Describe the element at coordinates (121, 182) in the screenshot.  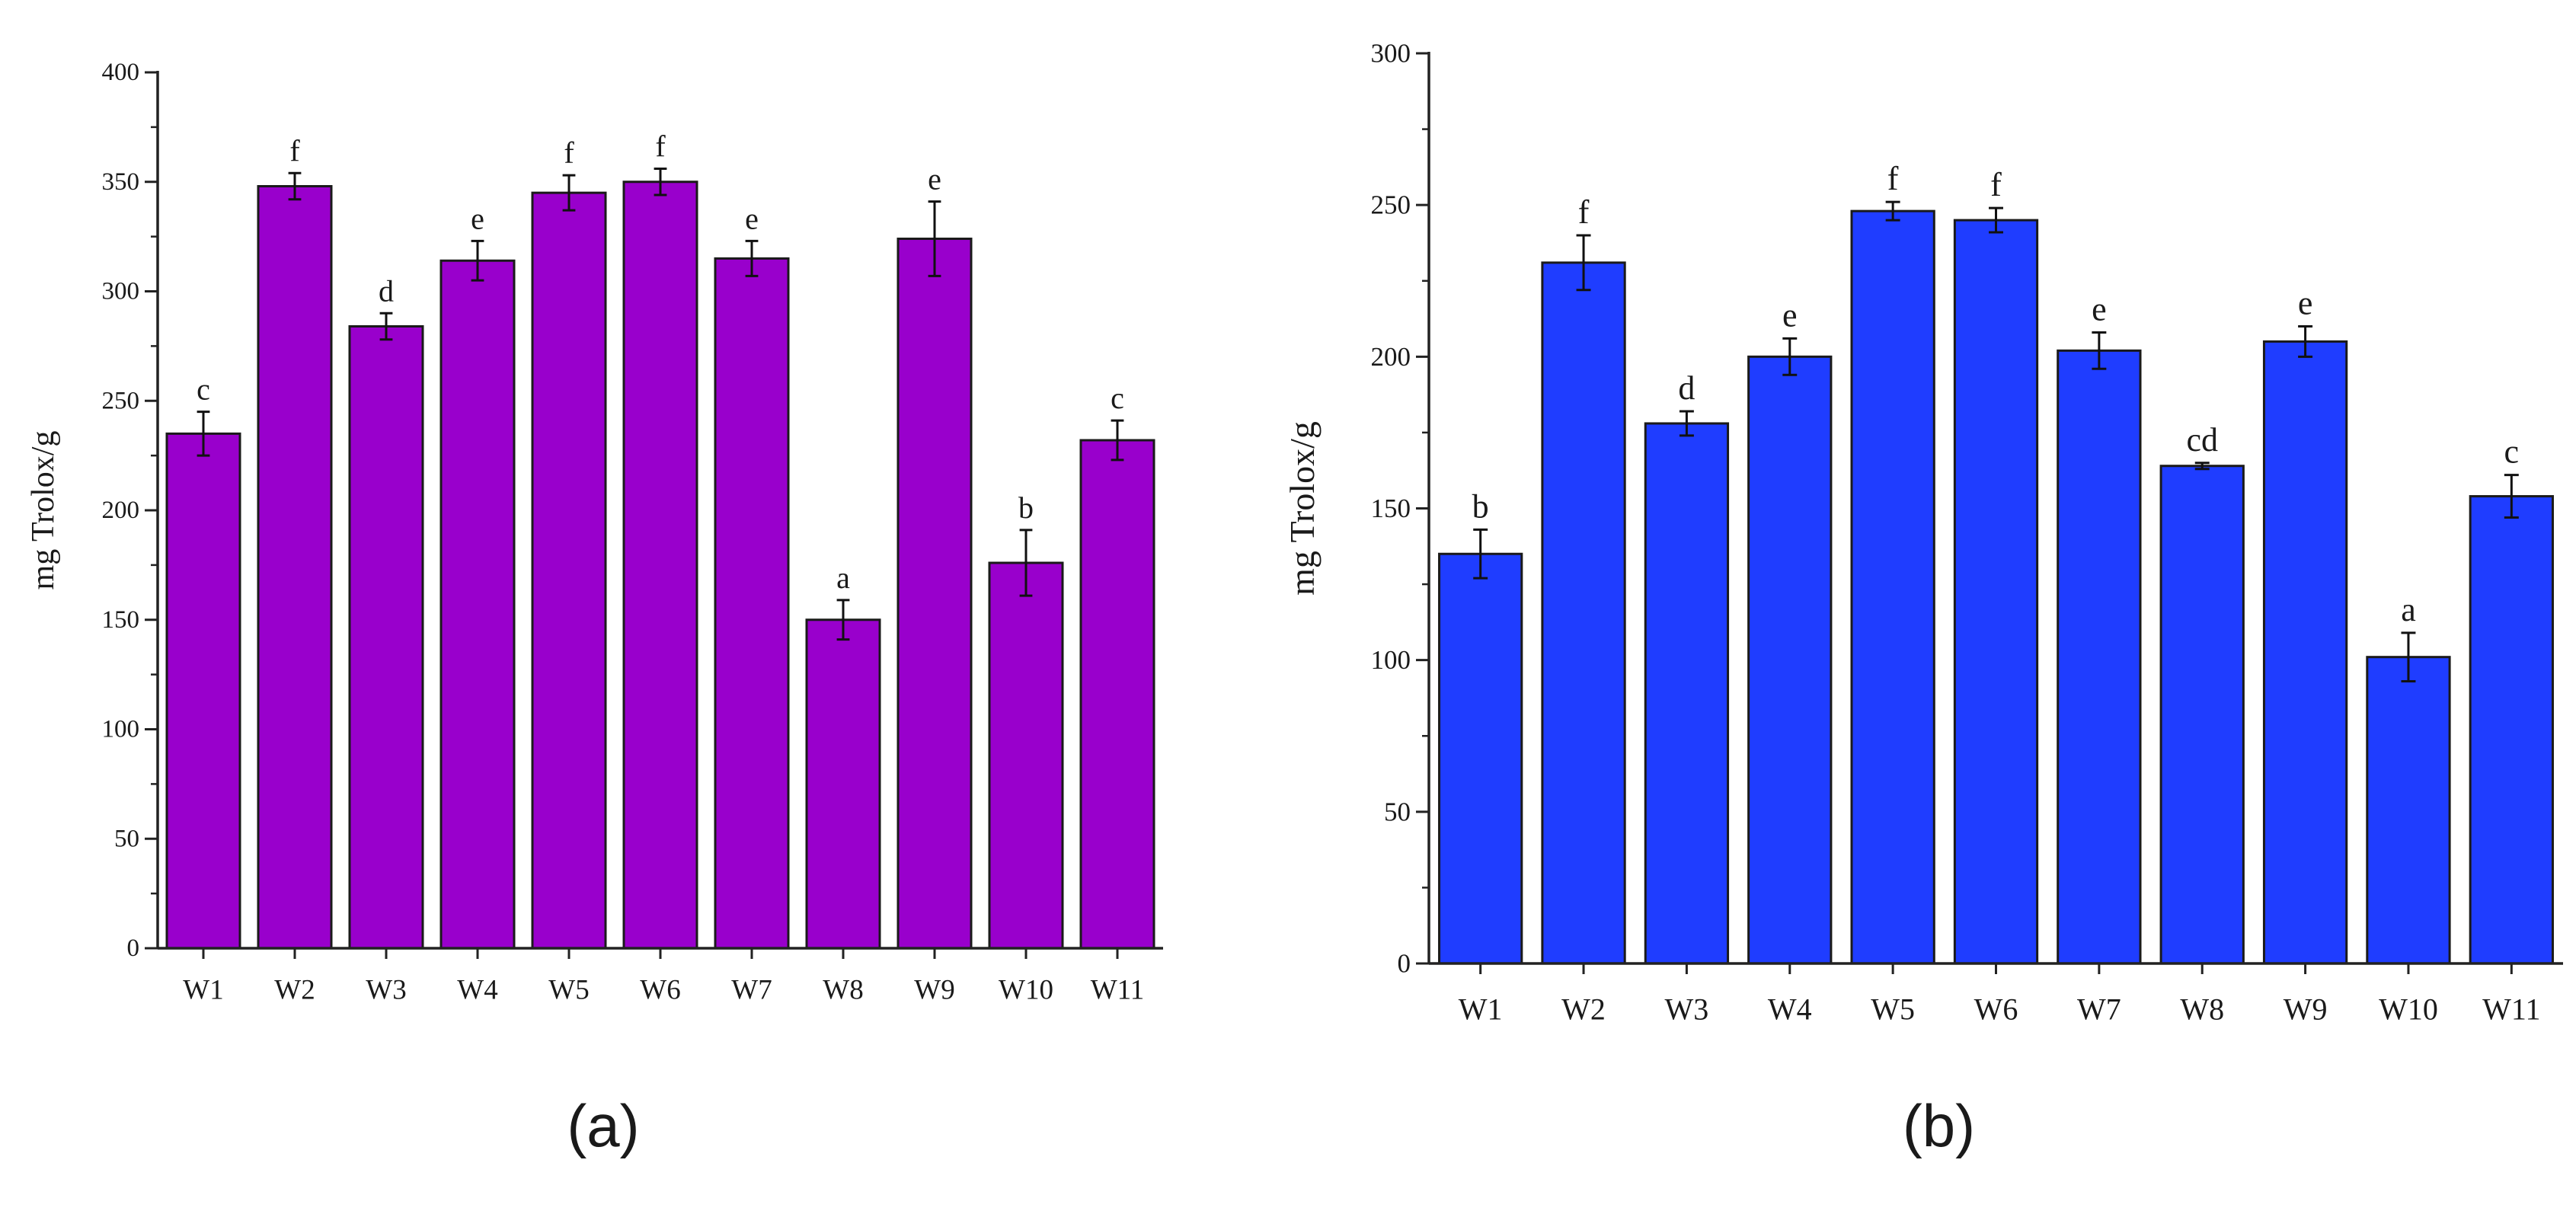
I see `y-tick-label: 350` at that location.